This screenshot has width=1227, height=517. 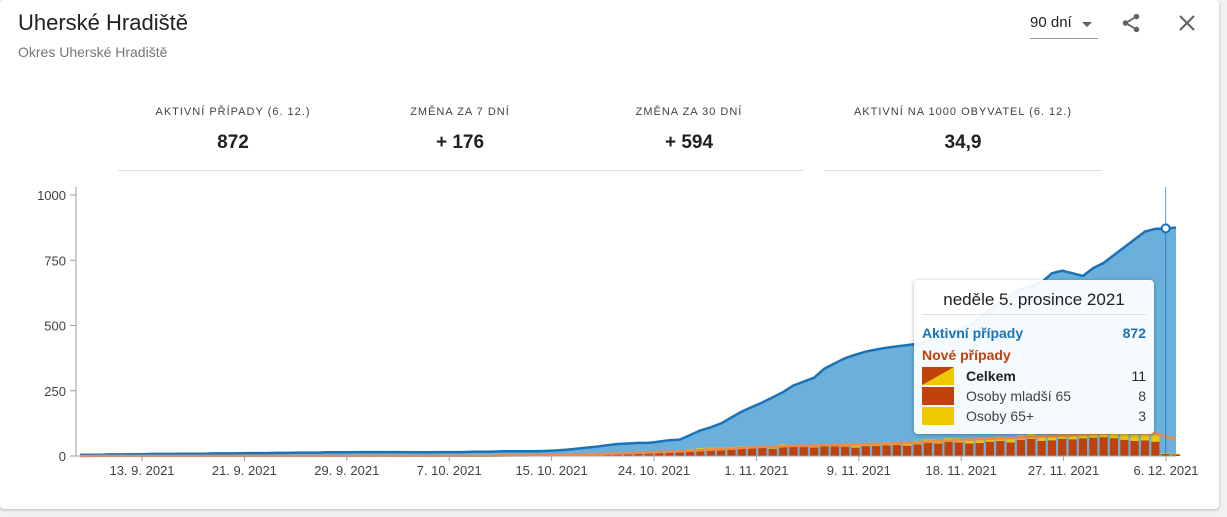 I want to click on tooltip-row-label: Osoby mladší 65, so click(x=1019, y=396).